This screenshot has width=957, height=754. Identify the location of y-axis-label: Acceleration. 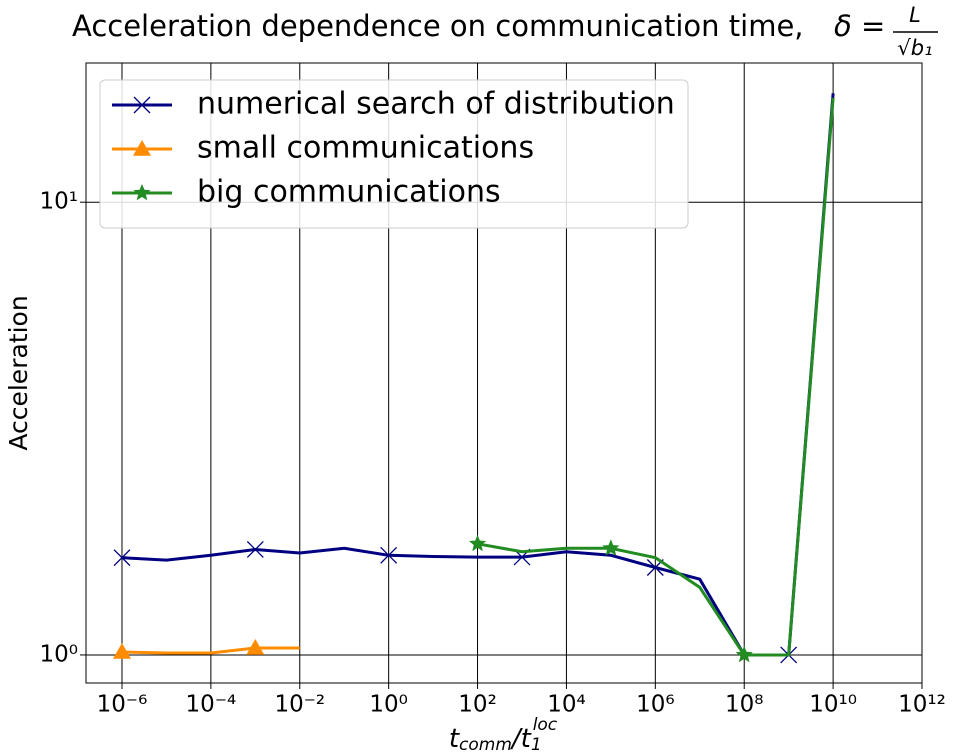
(18, 372).